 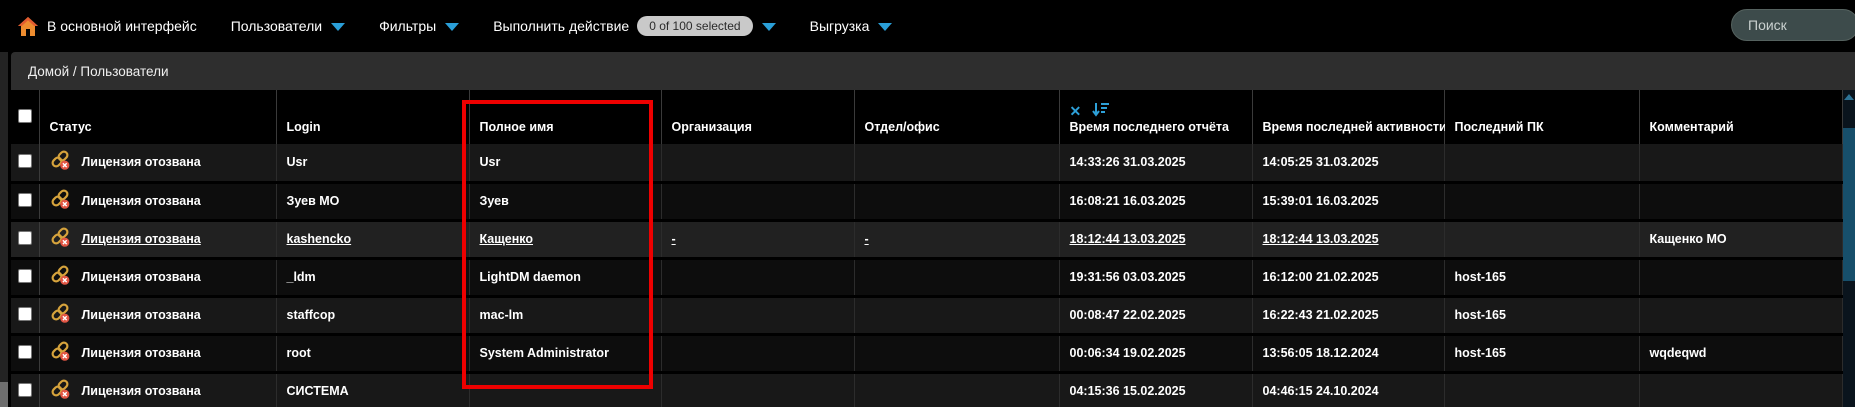 I want to click on last-report-link: 00:06:34 19.02.2025, so click(x=1127, y=353).